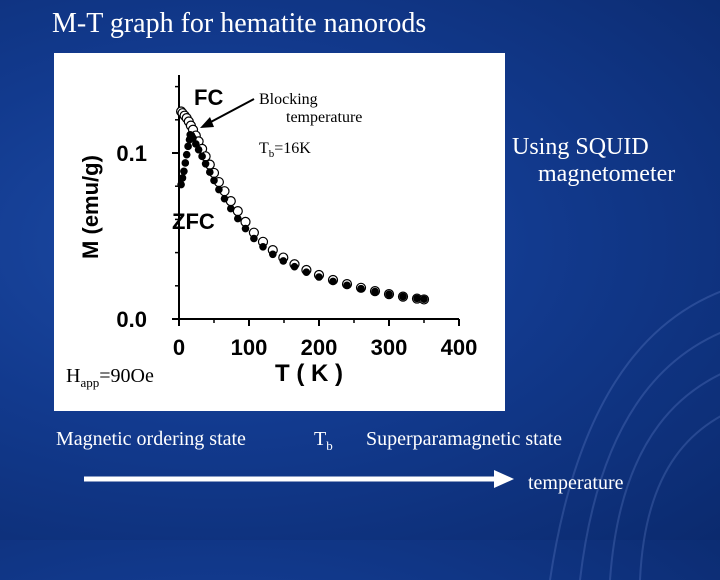  What do you see at coordinates (193, 221) in the screenshot?
I see `zfc-label: ZFC` at bounding box center [193, 221].